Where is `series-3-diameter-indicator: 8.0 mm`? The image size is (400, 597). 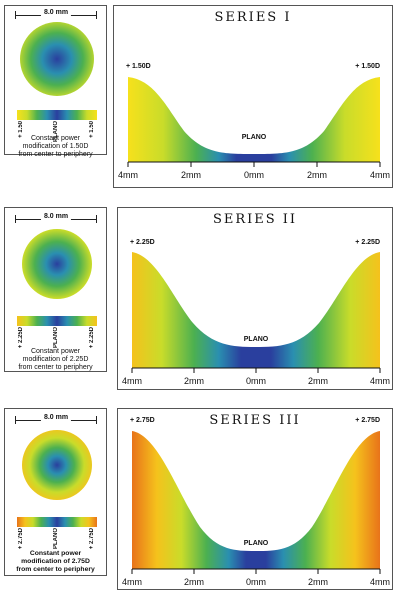 series-3-diameter-indicator: 8.0 mm is located at coordinates (56, 420).